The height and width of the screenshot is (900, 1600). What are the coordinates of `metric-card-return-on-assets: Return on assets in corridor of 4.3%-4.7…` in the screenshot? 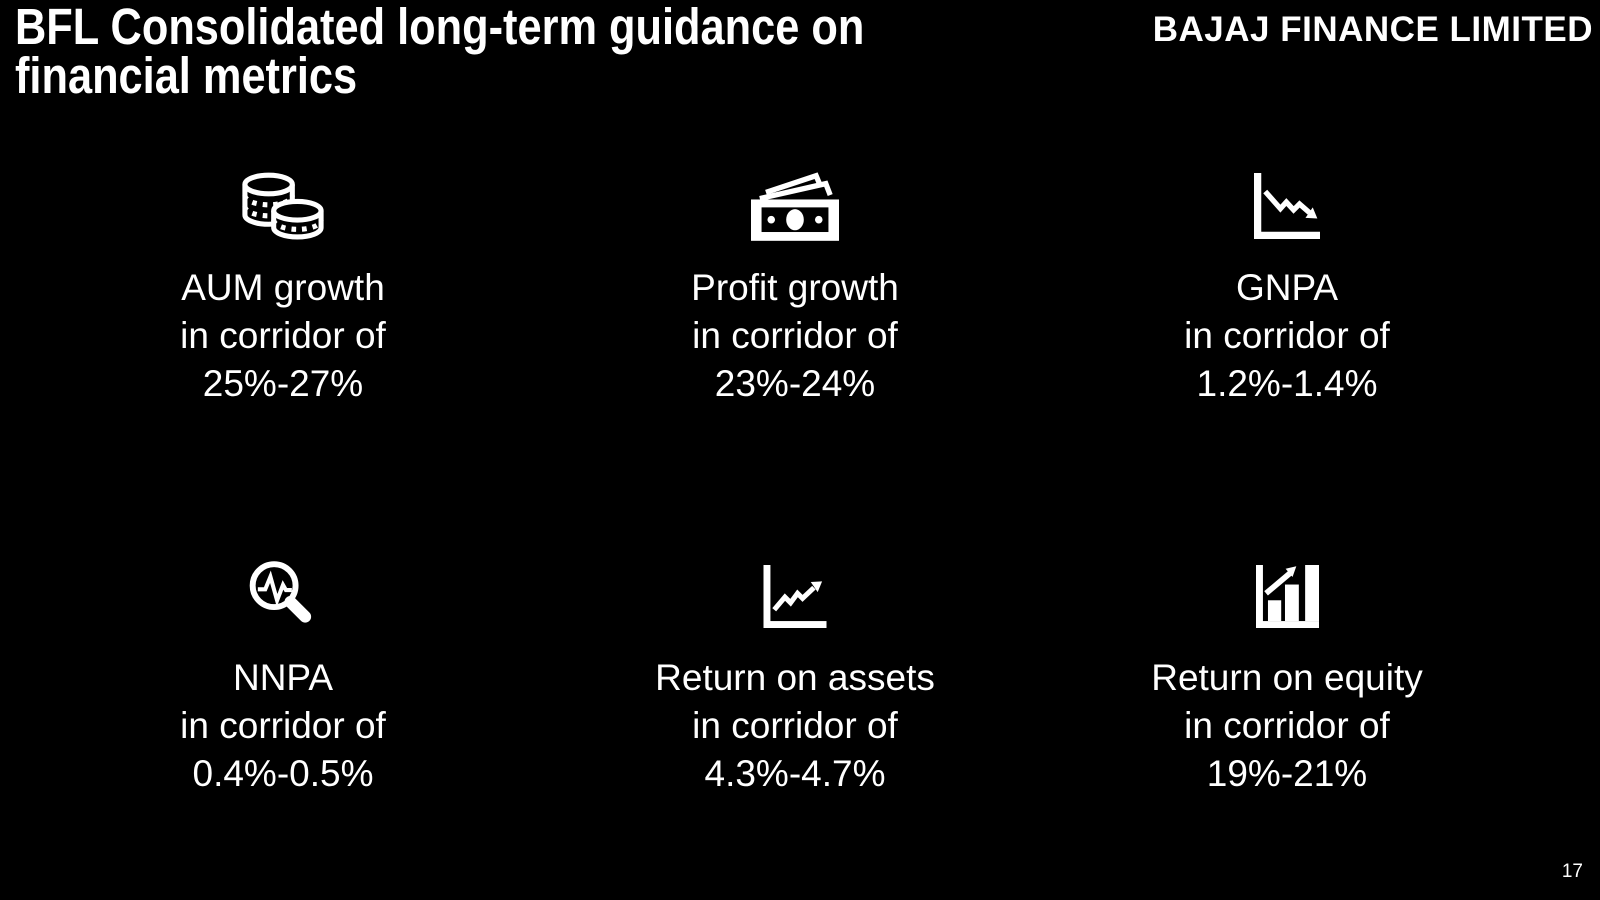 It's located at (795, 674).